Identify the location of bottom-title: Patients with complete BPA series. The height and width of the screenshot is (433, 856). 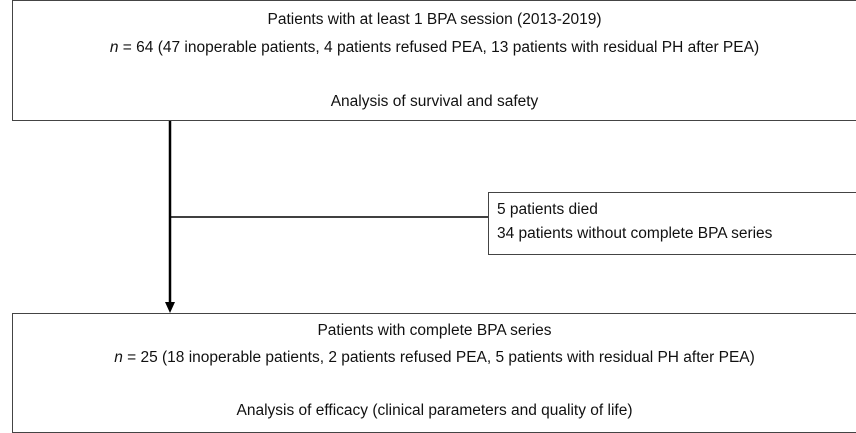
(434, 330).